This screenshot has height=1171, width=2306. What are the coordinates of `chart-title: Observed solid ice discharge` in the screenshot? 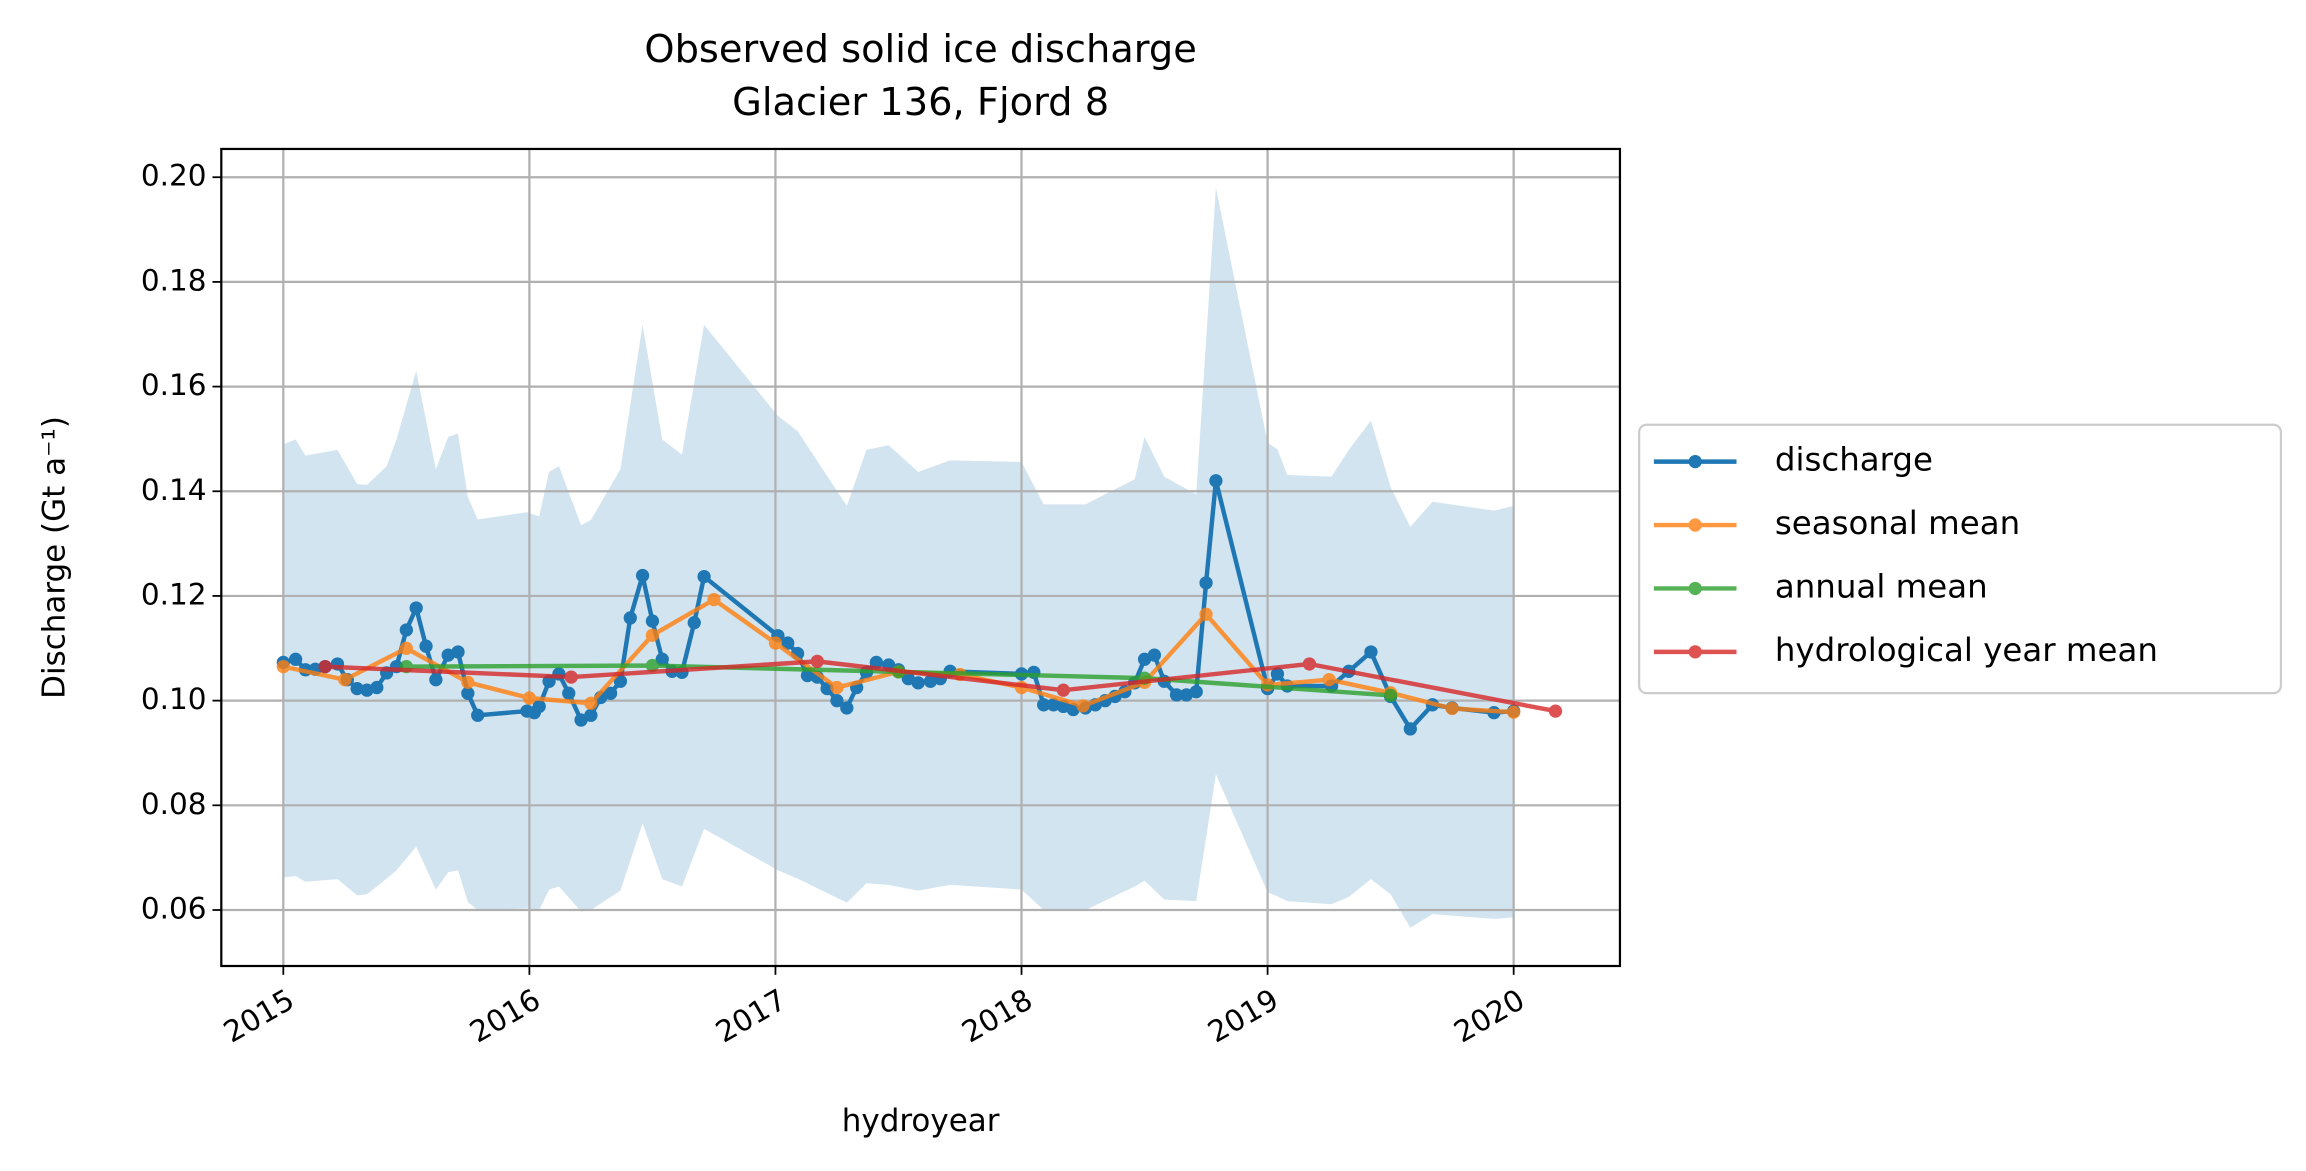 It's located at (920, 49).